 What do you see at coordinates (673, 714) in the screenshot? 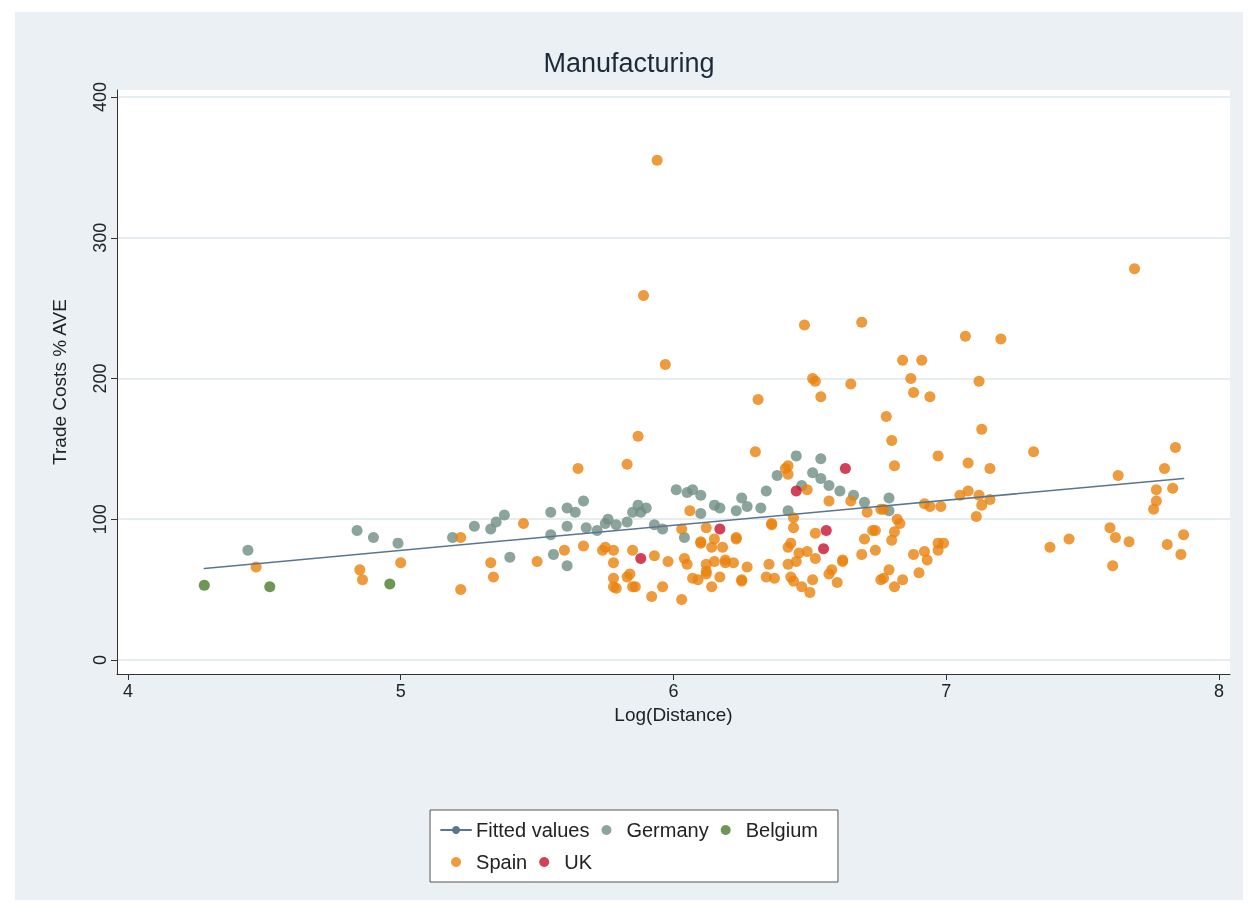
I see `x-axis-title: Log(Distance)` at bounding box center [673, 714].